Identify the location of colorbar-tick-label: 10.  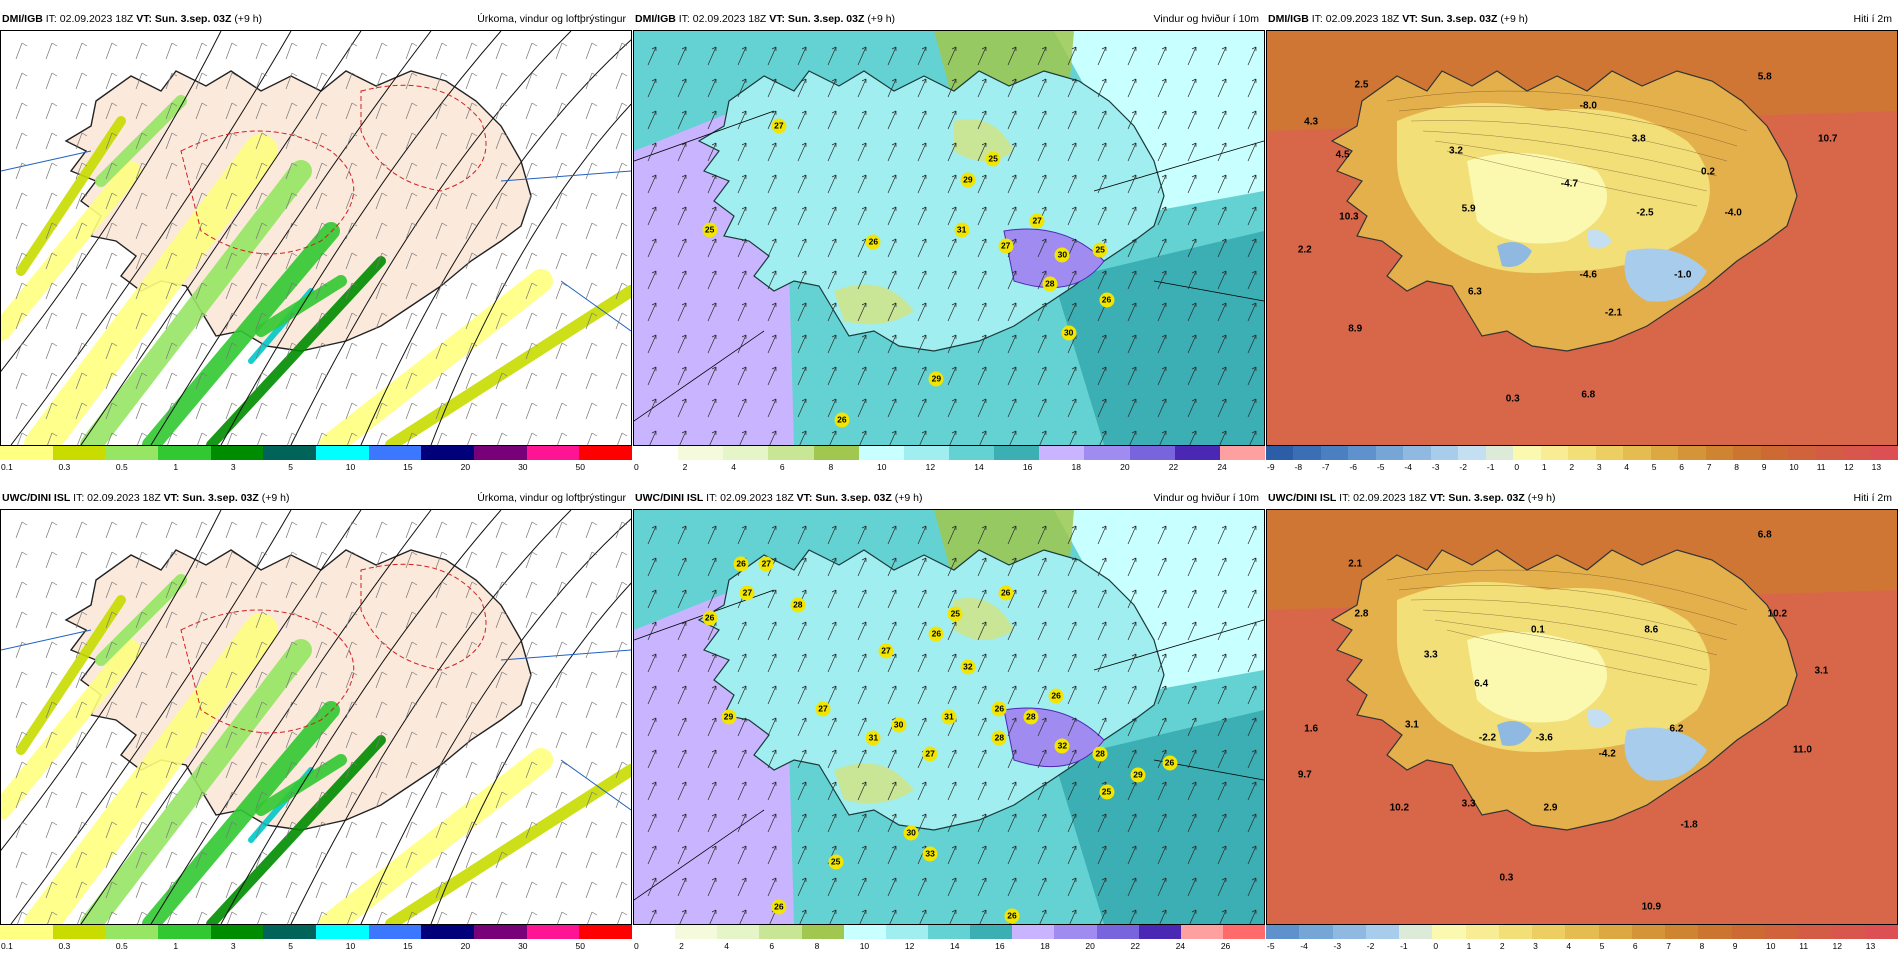
(882, 467).